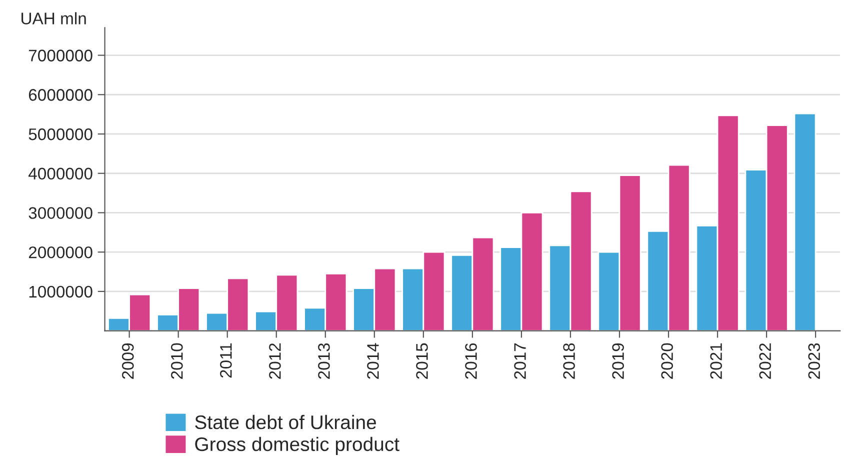 The image size is (852, 462). Describe the element at coordinates (324, 361) in the screenshot. I see `x-tick-label: 2013` at that location.